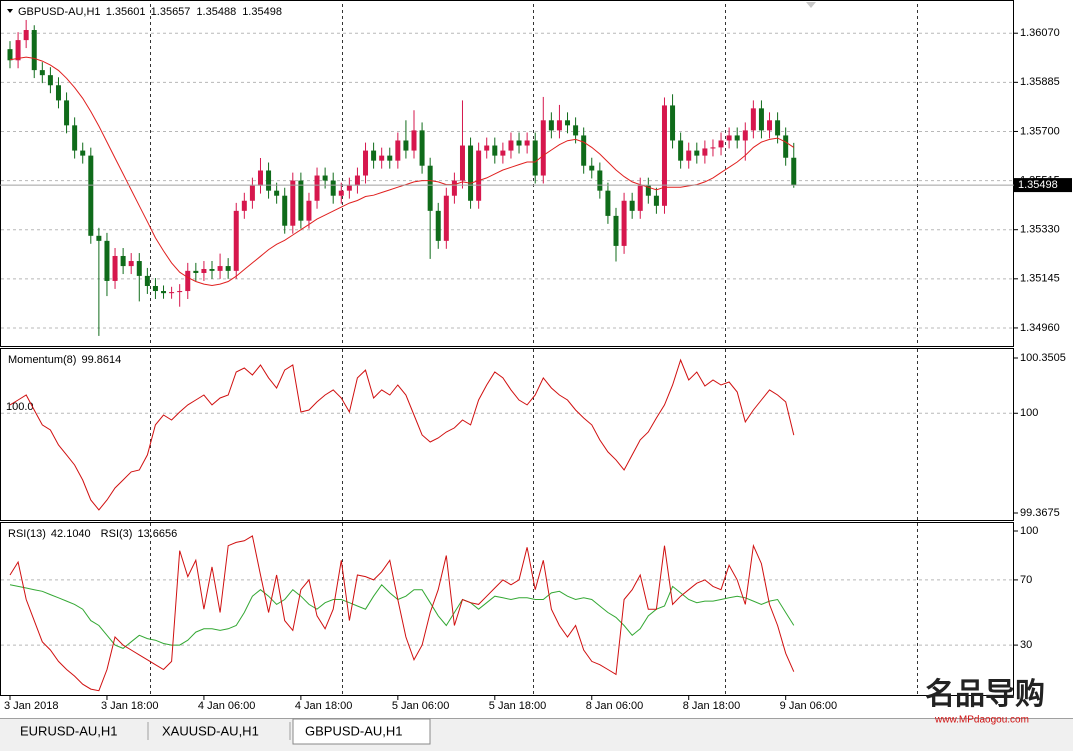 The height and width of the screenshot is (751, 1073). Describe the element at coordinates (20, 407) in the screenshot. I see `level-label: 100.0` at that location.